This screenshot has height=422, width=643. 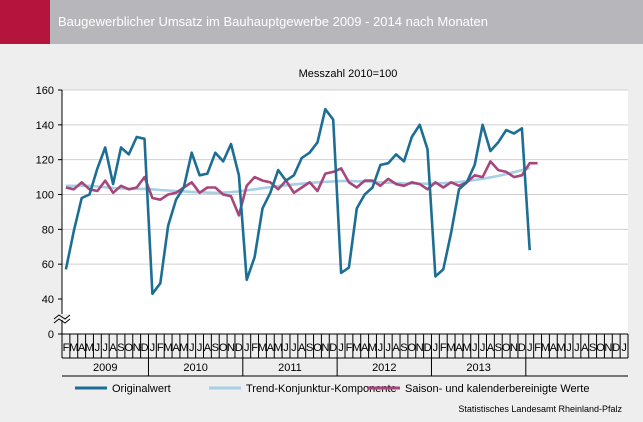 What do you see at coordinates (497, 389) in the screenshot?
I see `legend-label: Saison- und kalenderbereinigte Werte` at bounding box center [497, 389].